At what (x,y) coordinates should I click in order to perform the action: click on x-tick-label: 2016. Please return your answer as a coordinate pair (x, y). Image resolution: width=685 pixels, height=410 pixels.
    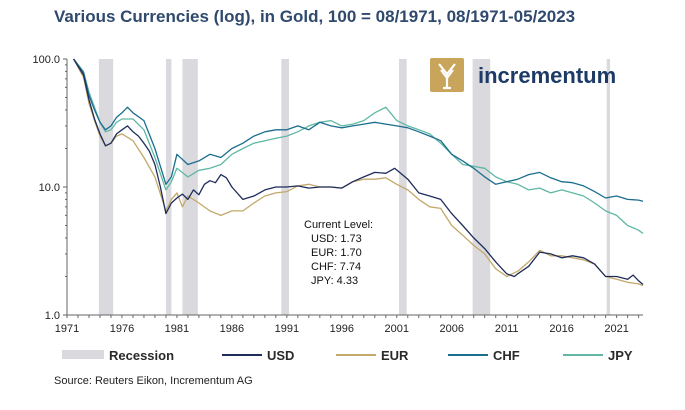
    Looking at the image, I should click on (561, 329).